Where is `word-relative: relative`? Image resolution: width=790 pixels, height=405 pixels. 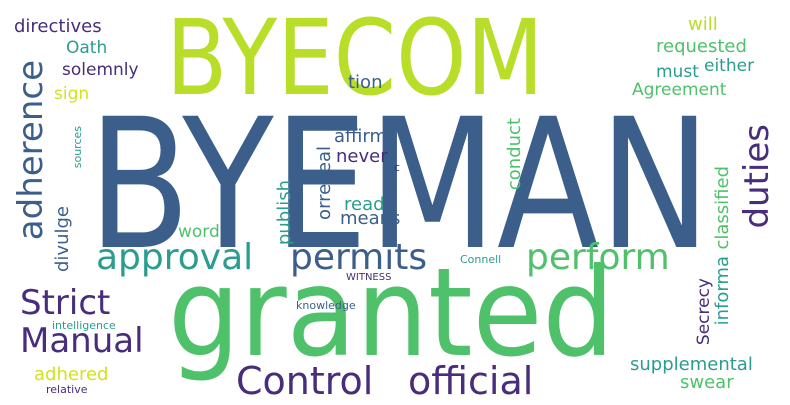 word-relative: relative is located at coordinates (67, 389).